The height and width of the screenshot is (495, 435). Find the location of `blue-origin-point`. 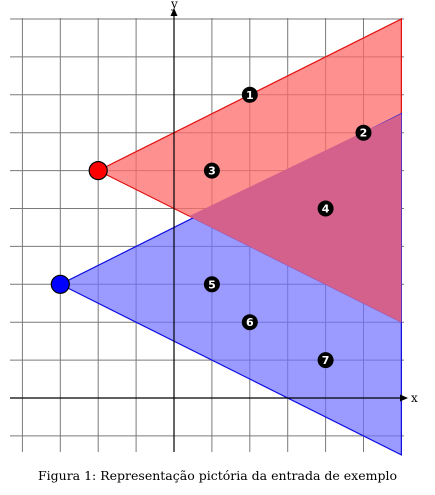

blue-origin-point is located at coordinates (60, 284).